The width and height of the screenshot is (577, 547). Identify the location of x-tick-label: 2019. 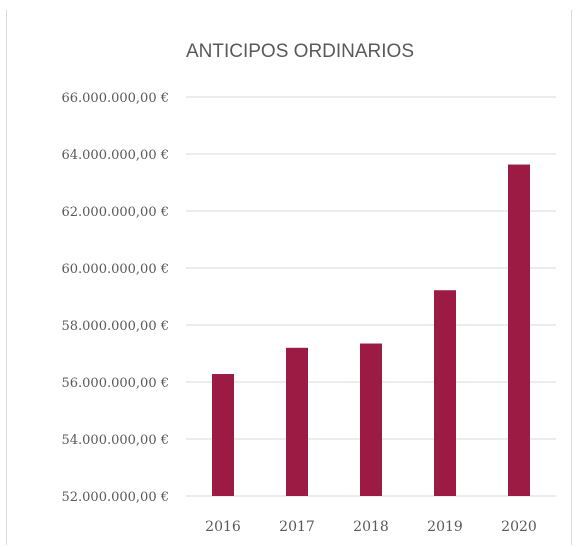
(445, 527).